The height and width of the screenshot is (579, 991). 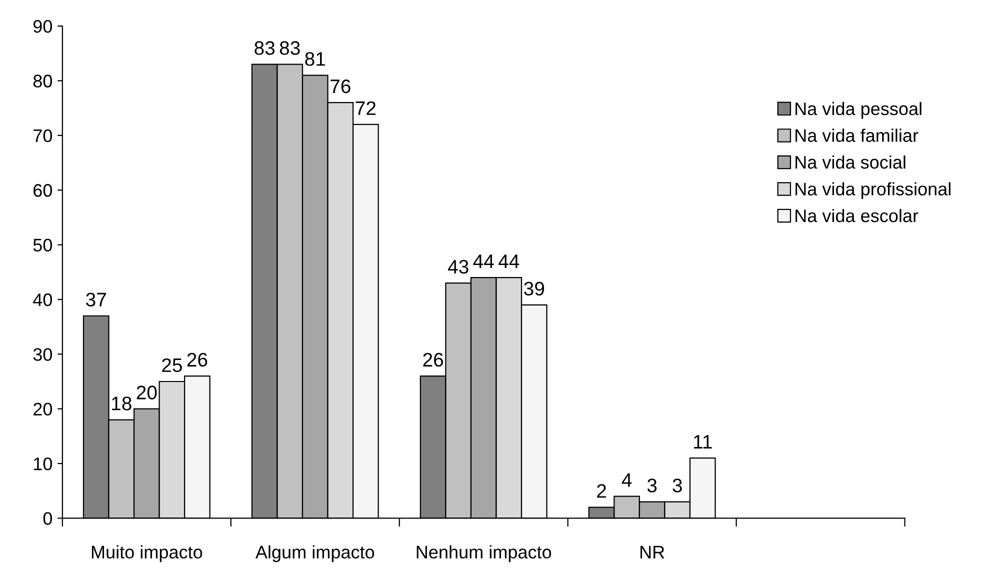 What do you see at coordinates (147, 553) in the screenshot?
I see `x-tick-label: Muito impacto` at bounding box center [147, 553].